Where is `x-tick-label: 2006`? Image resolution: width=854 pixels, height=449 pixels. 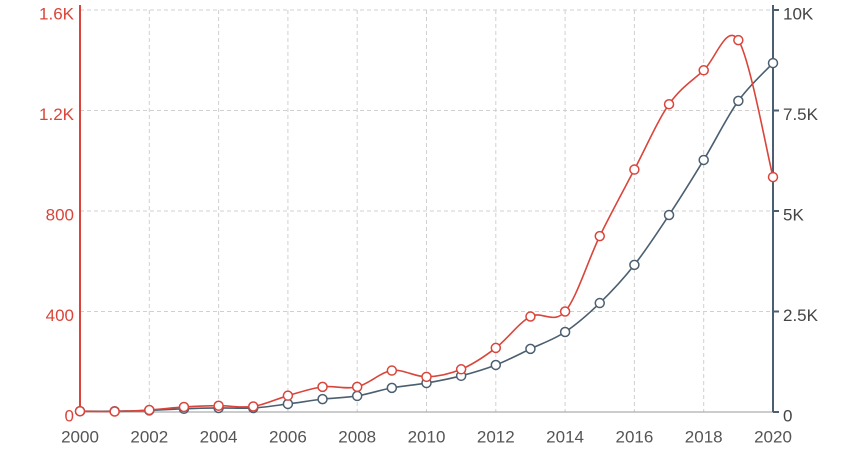 x-tick-label: 2006 is located at coordinates (288, 436).